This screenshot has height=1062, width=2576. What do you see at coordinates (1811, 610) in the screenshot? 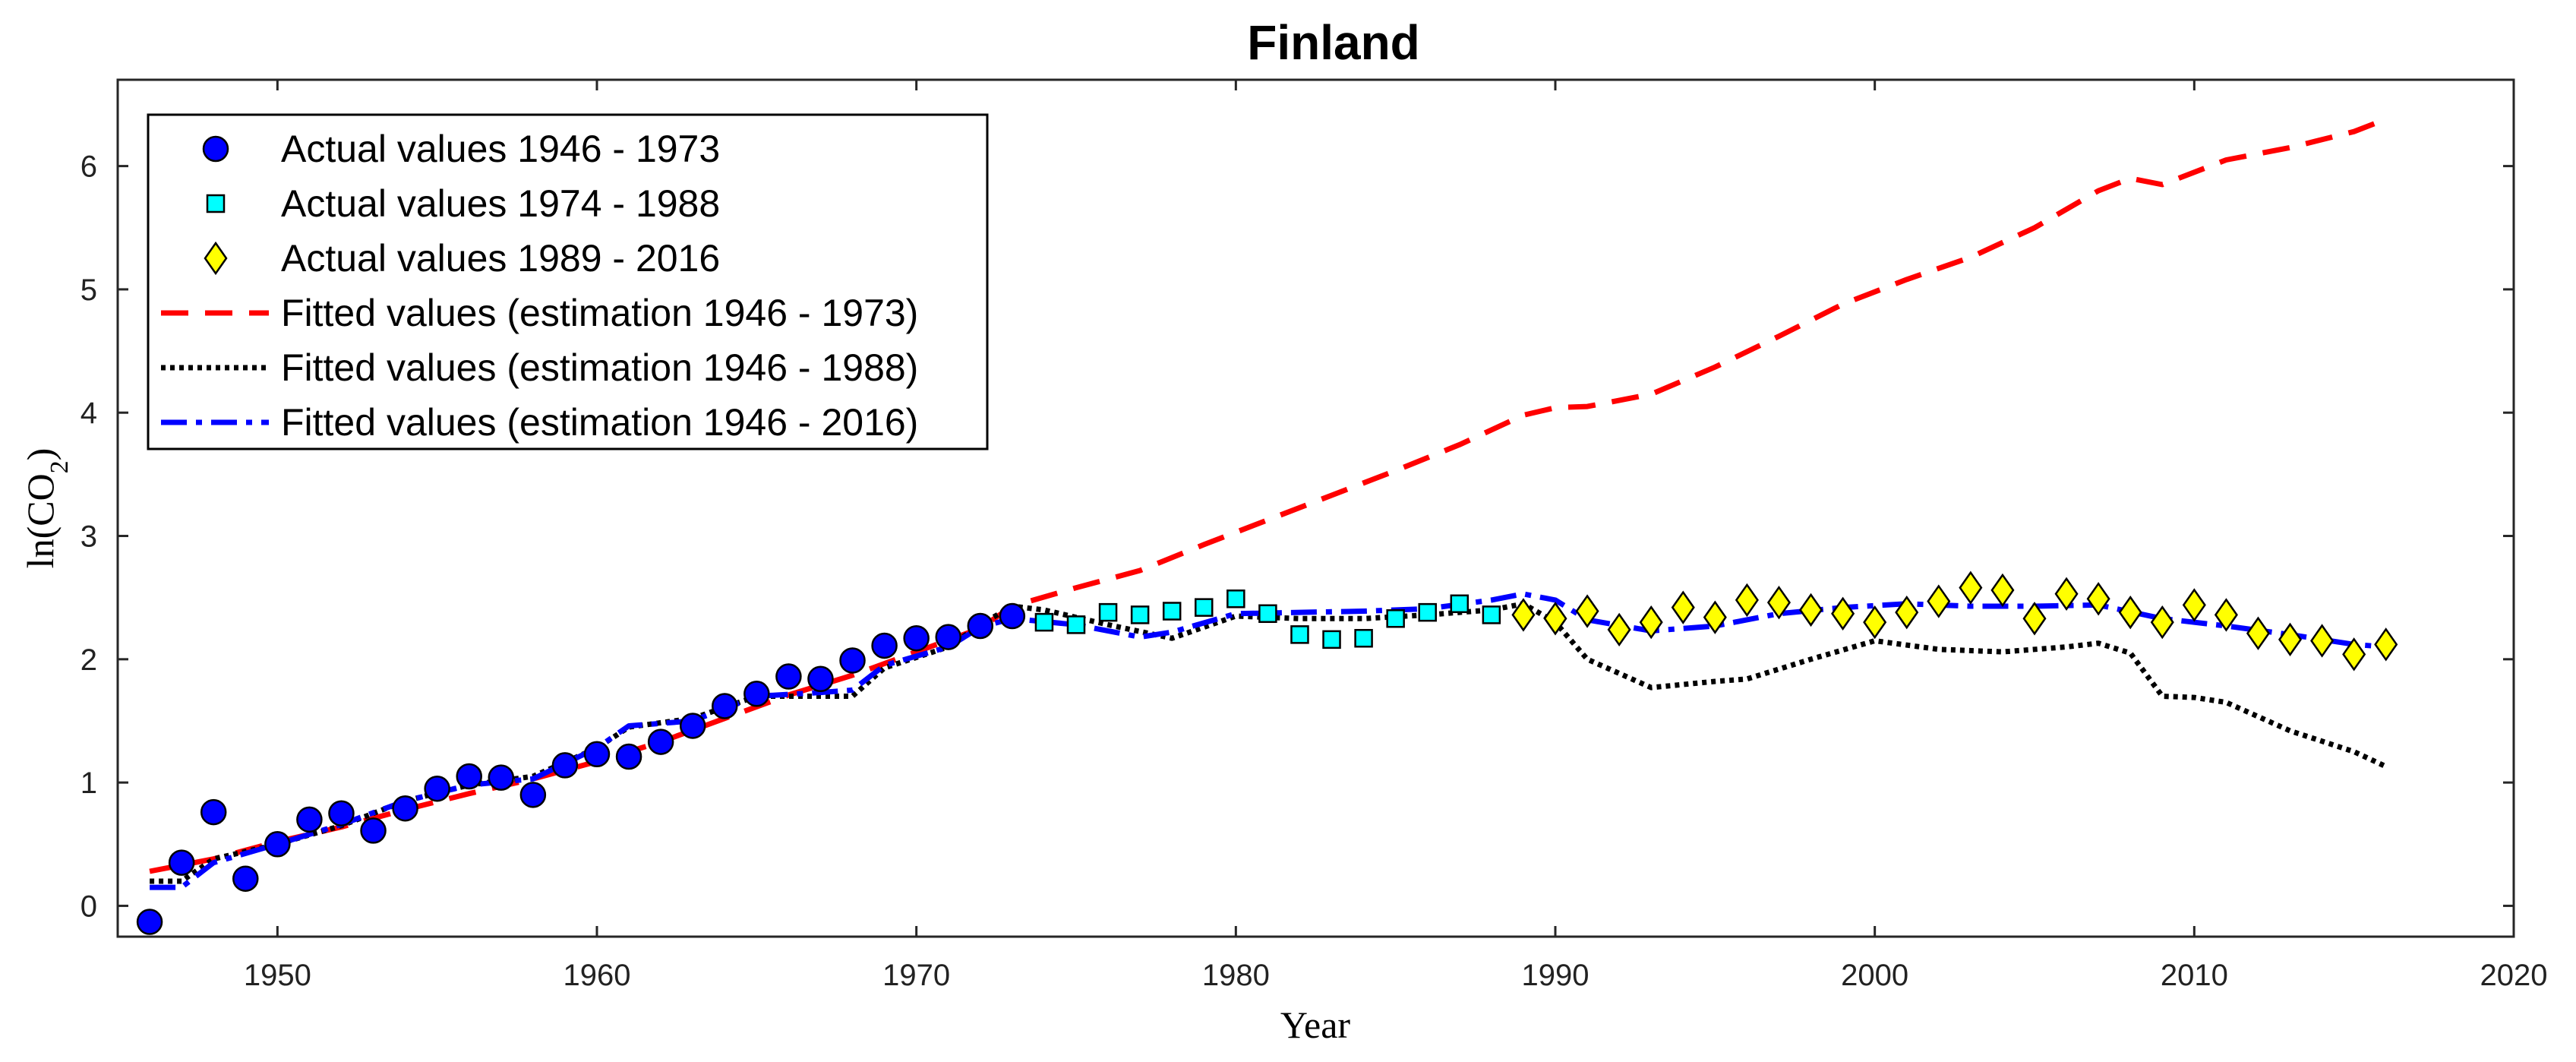
I see `data-point-s3-1998` at bounding box center [1811, 610].